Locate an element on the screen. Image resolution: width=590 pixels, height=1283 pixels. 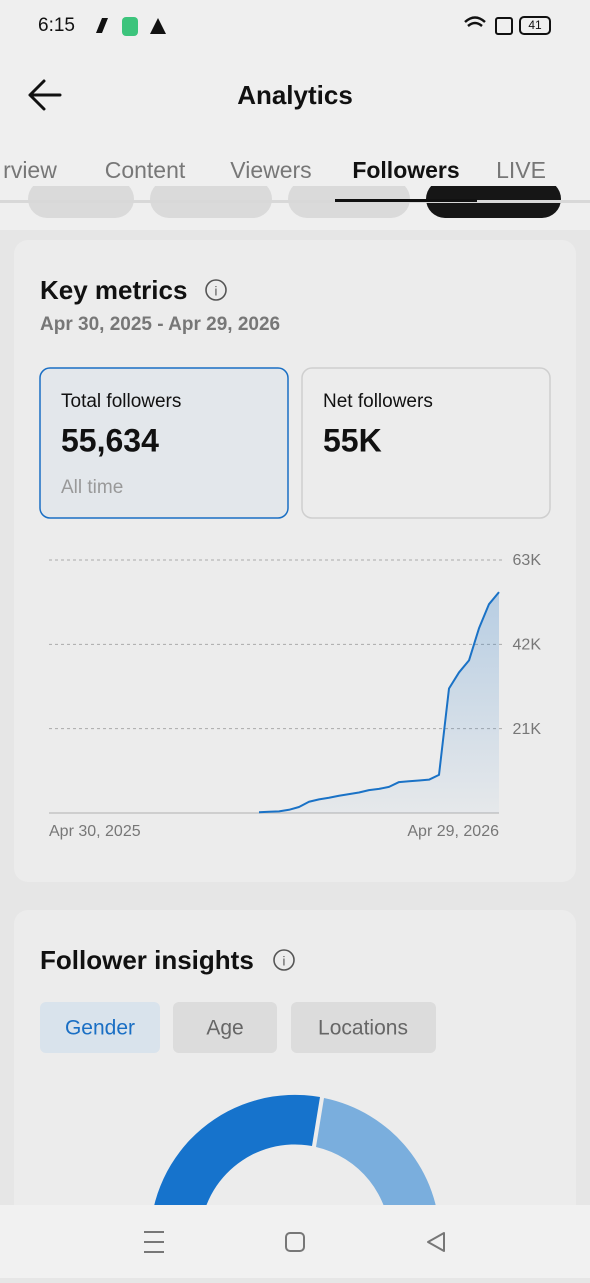
x-tick-label: Apr 29, 2026 is located at coordinates (453, 831).